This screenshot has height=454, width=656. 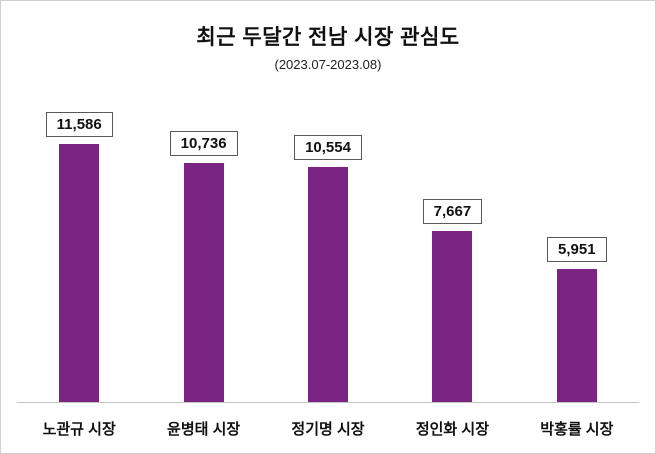 I want to click on category-label: 정인화 시장, so click(x=452, y=429).